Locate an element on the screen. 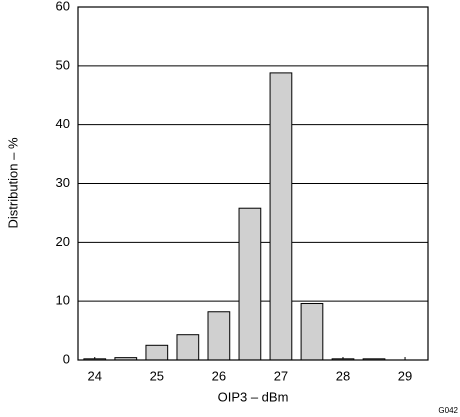  y-axis-label: Distribution – % is located at coordinates (12, 182).